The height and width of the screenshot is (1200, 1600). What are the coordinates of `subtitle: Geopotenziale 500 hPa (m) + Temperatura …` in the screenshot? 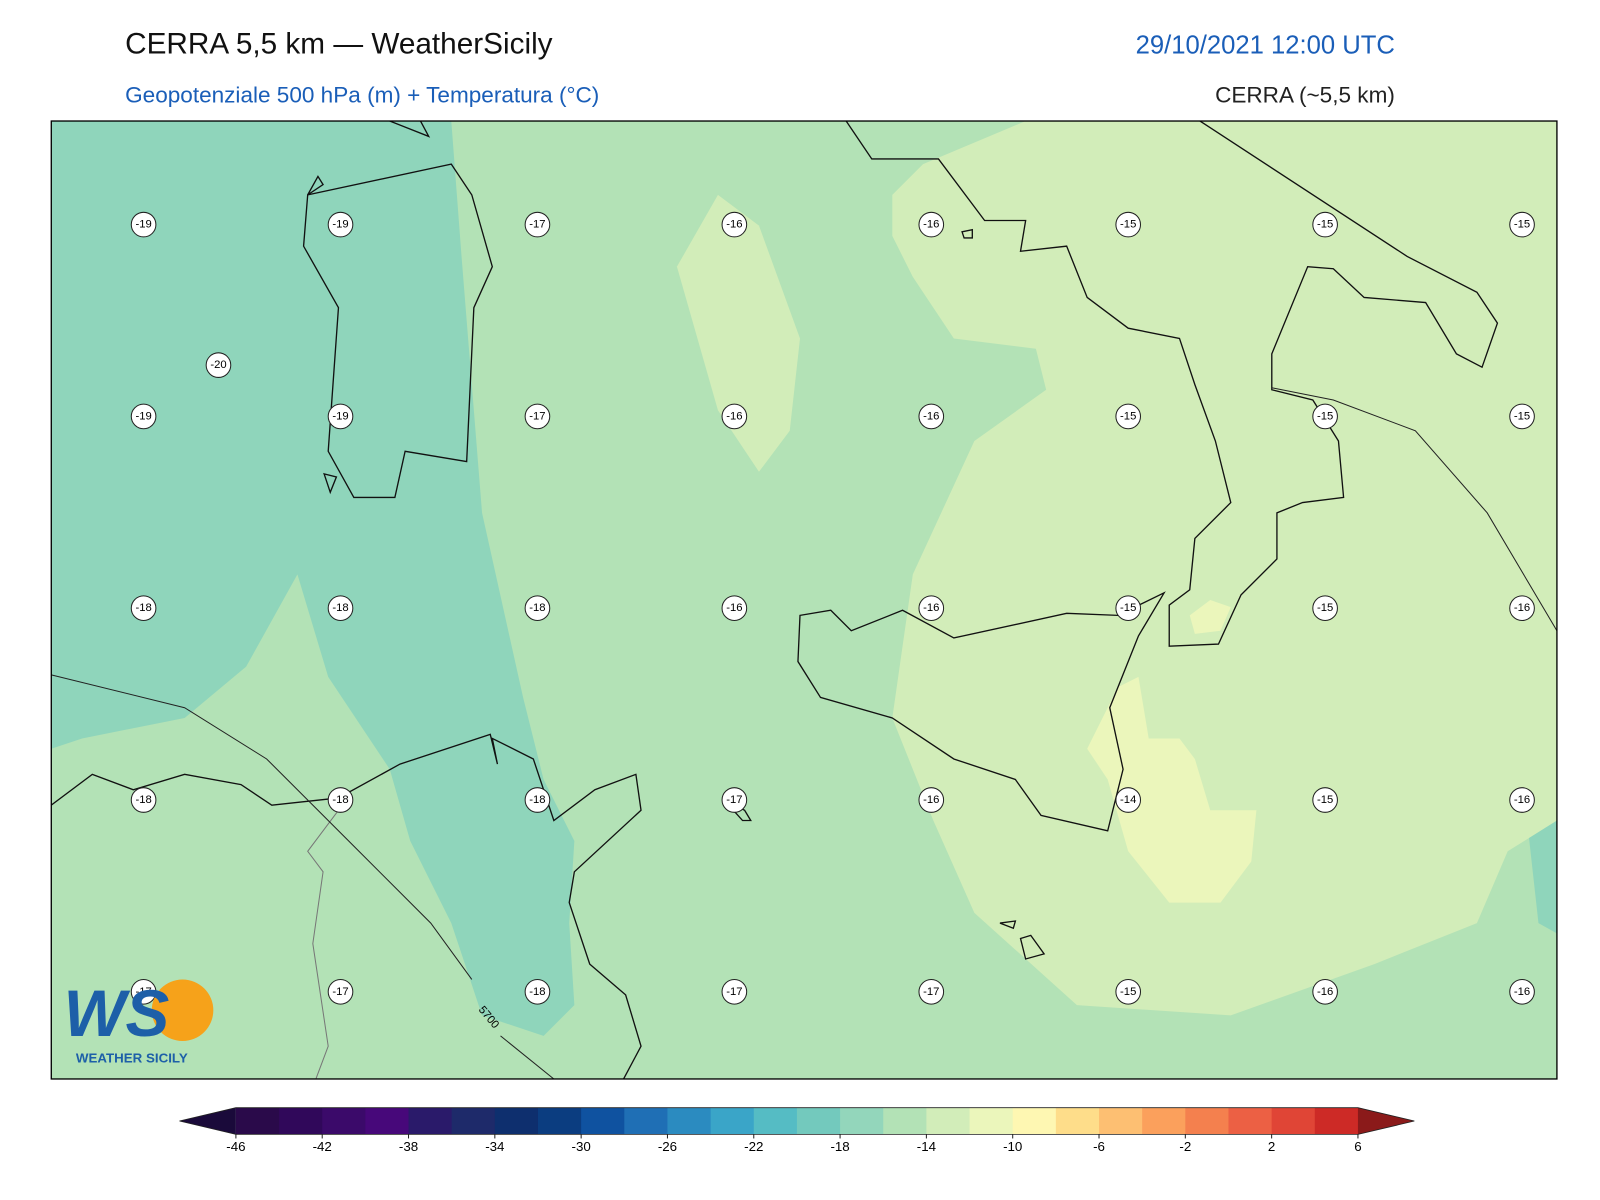 It's located at (362, 95).